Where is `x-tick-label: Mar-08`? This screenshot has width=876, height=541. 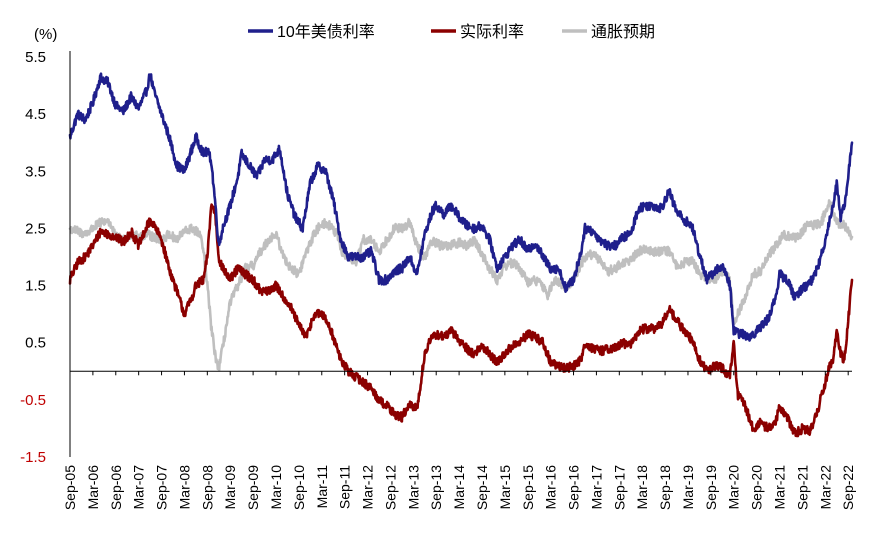
x-tick-label: Mar-08 is located at coordinates (184, 487).